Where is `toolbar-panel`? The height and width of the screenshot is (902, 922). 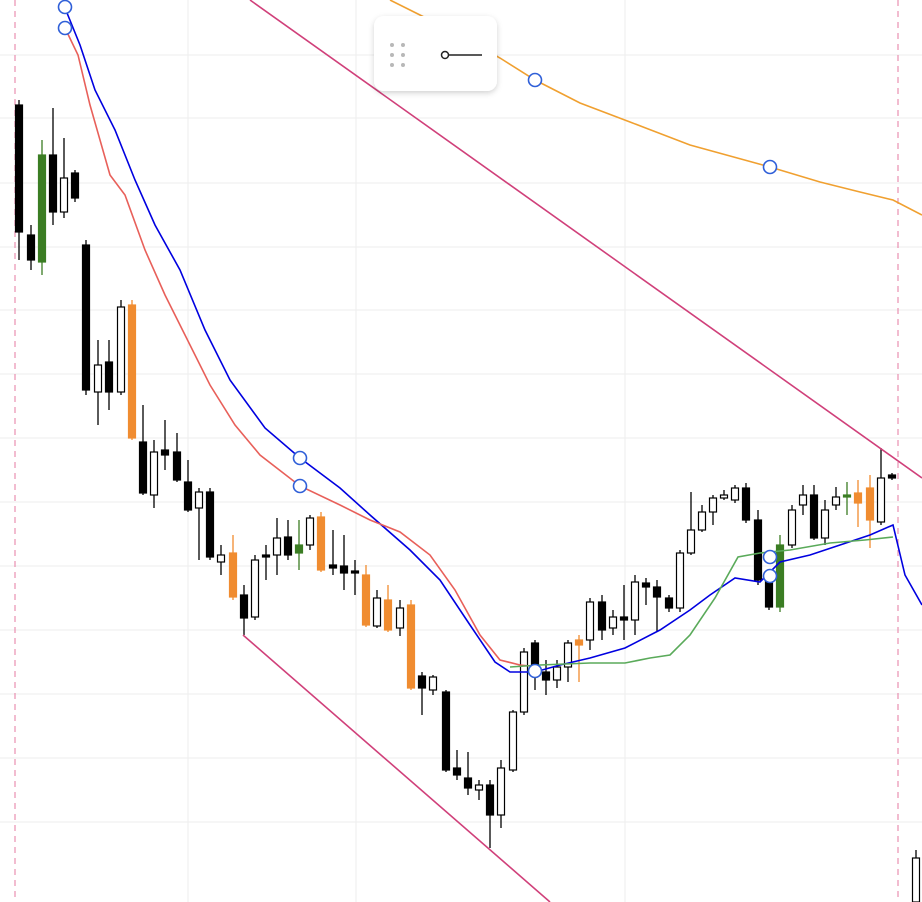
toolbar-panel is located at coordinates (435, 53).